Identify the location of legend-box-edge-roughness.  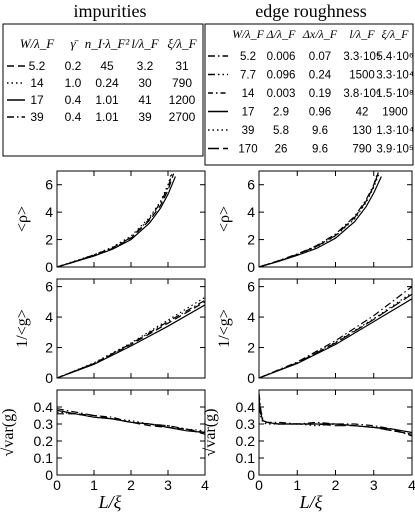
(309, 94).